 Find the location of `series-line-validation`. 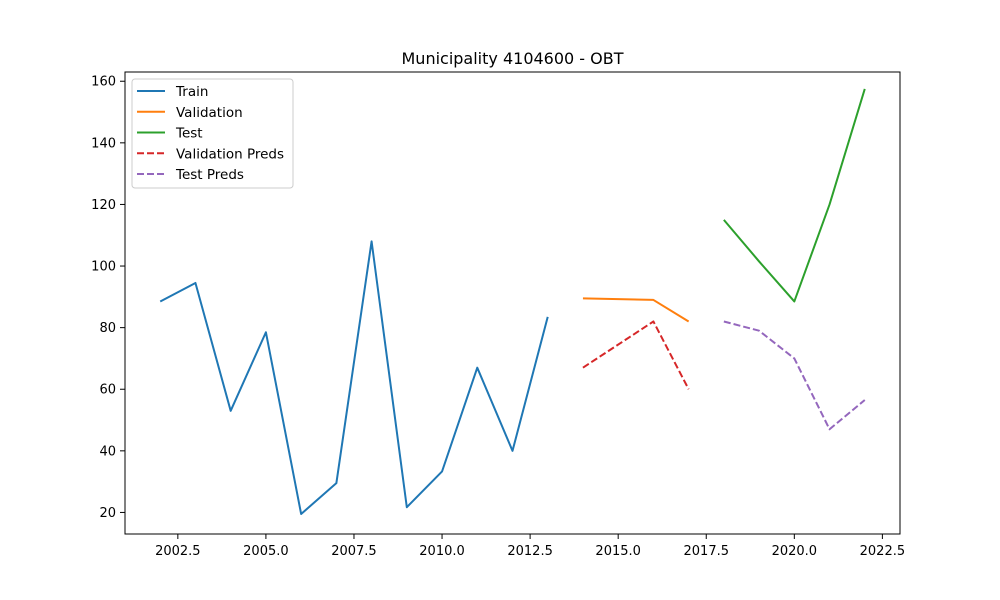

series-line-validation is located at coordinates (636, 310).